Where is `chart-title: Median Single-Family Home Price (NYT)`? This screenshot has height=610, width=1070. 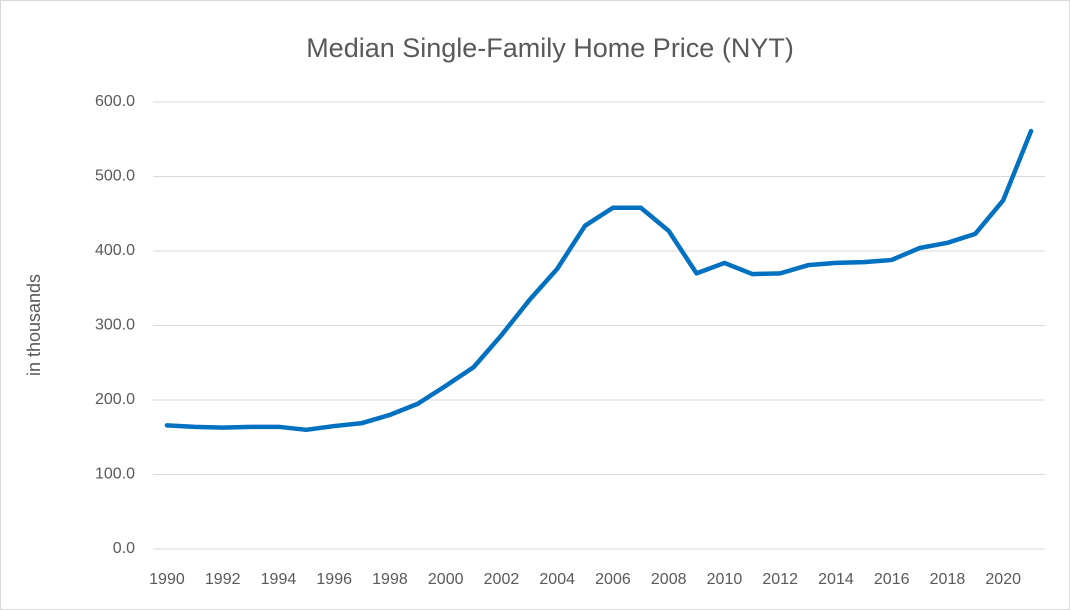
chart-title: Median Single-Family Home Price (NYT) is located at coordinates (550, 48).